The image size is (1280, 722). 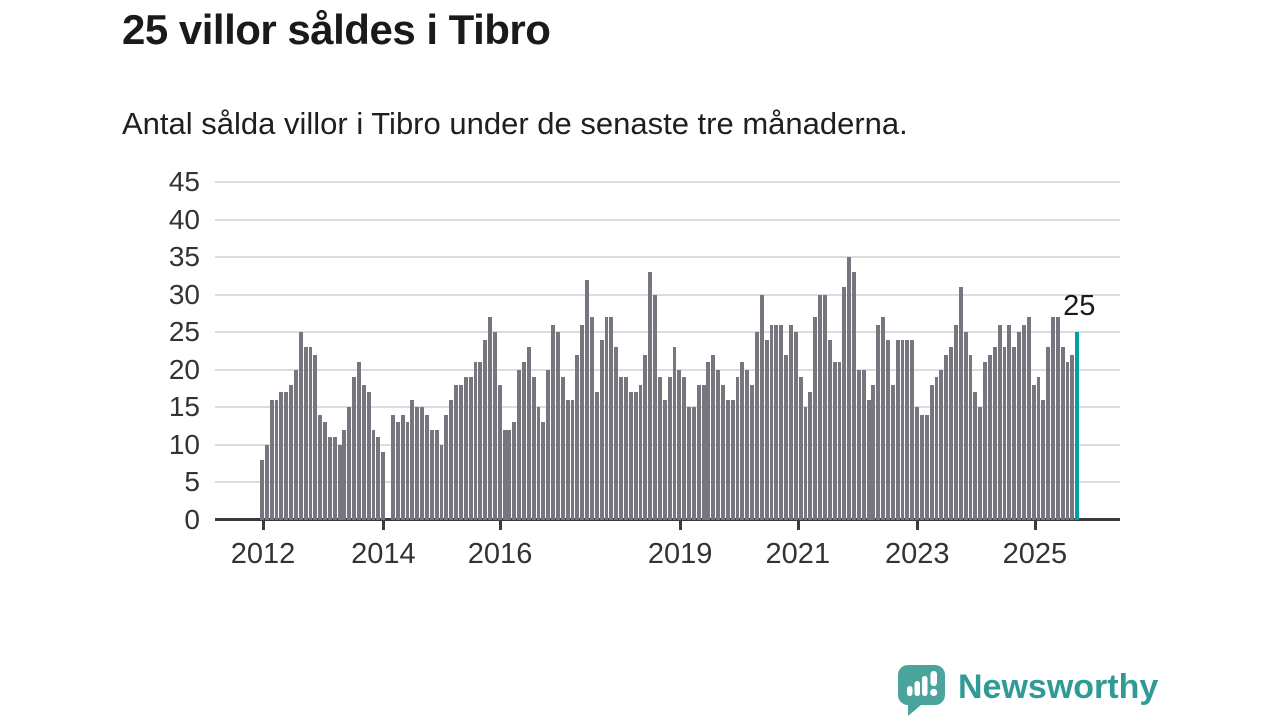 What do you see at coordinates (184, 369) in the screenshot?
I see `y-tick-label: 20` at bounding box center [184, 369].